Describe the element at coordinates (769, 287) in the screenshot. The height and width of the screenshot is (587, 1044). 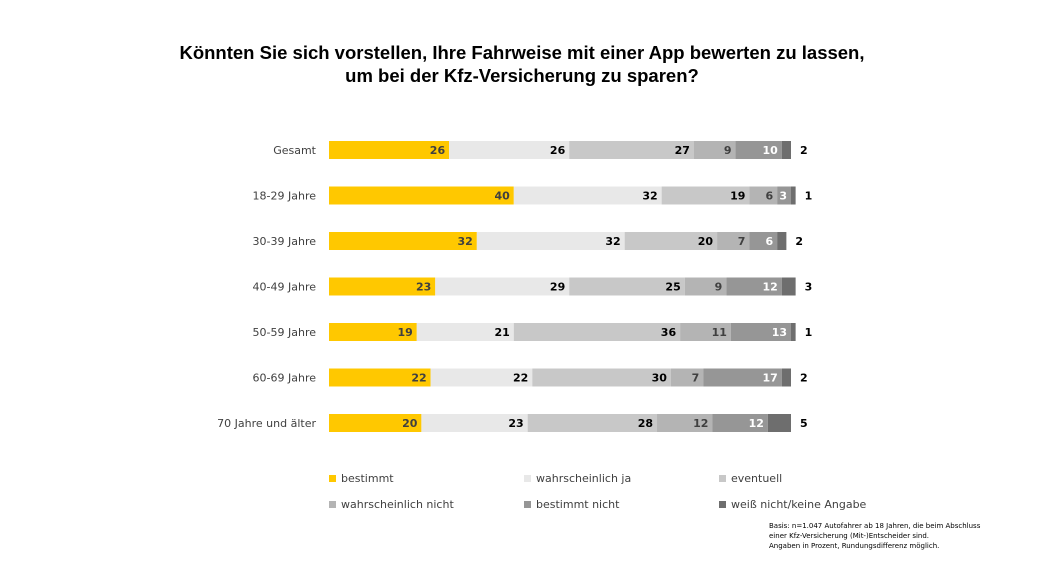
I see `value-label-bestimmt-nicht-40-49-jahre: 12` at that location.